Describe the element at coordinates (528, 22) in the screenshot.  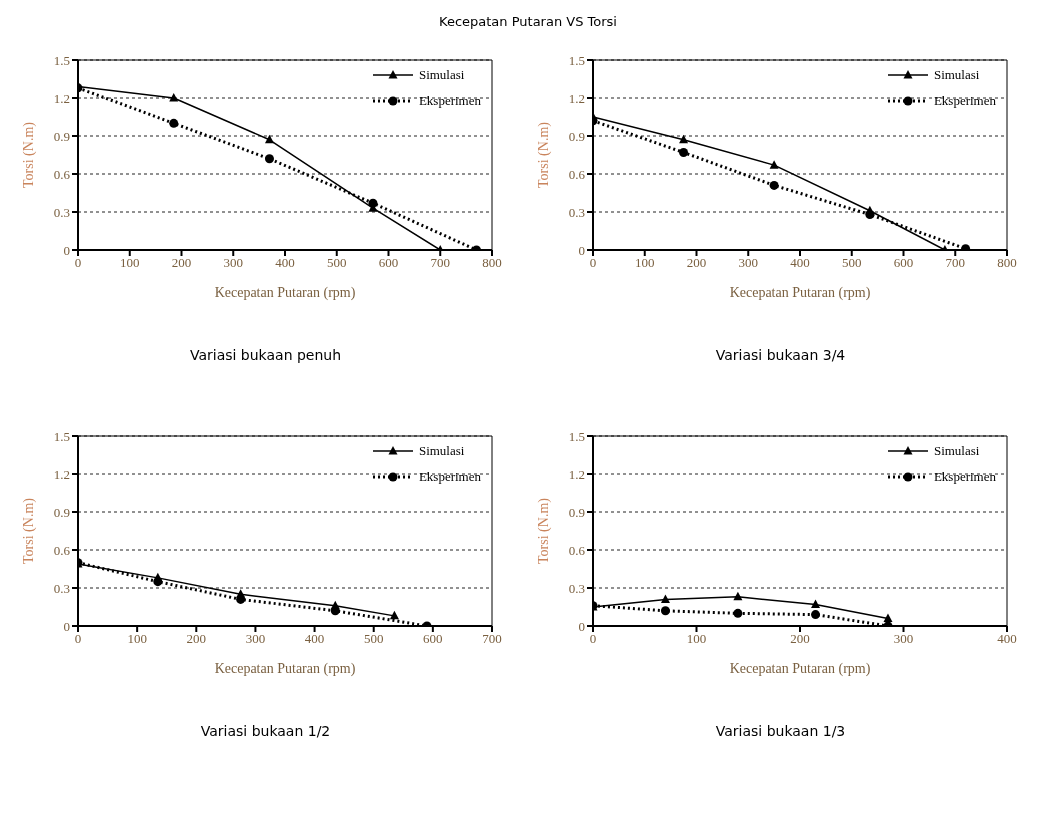
I see `text: Kecepatan Putaran VS Torsi` at that location.